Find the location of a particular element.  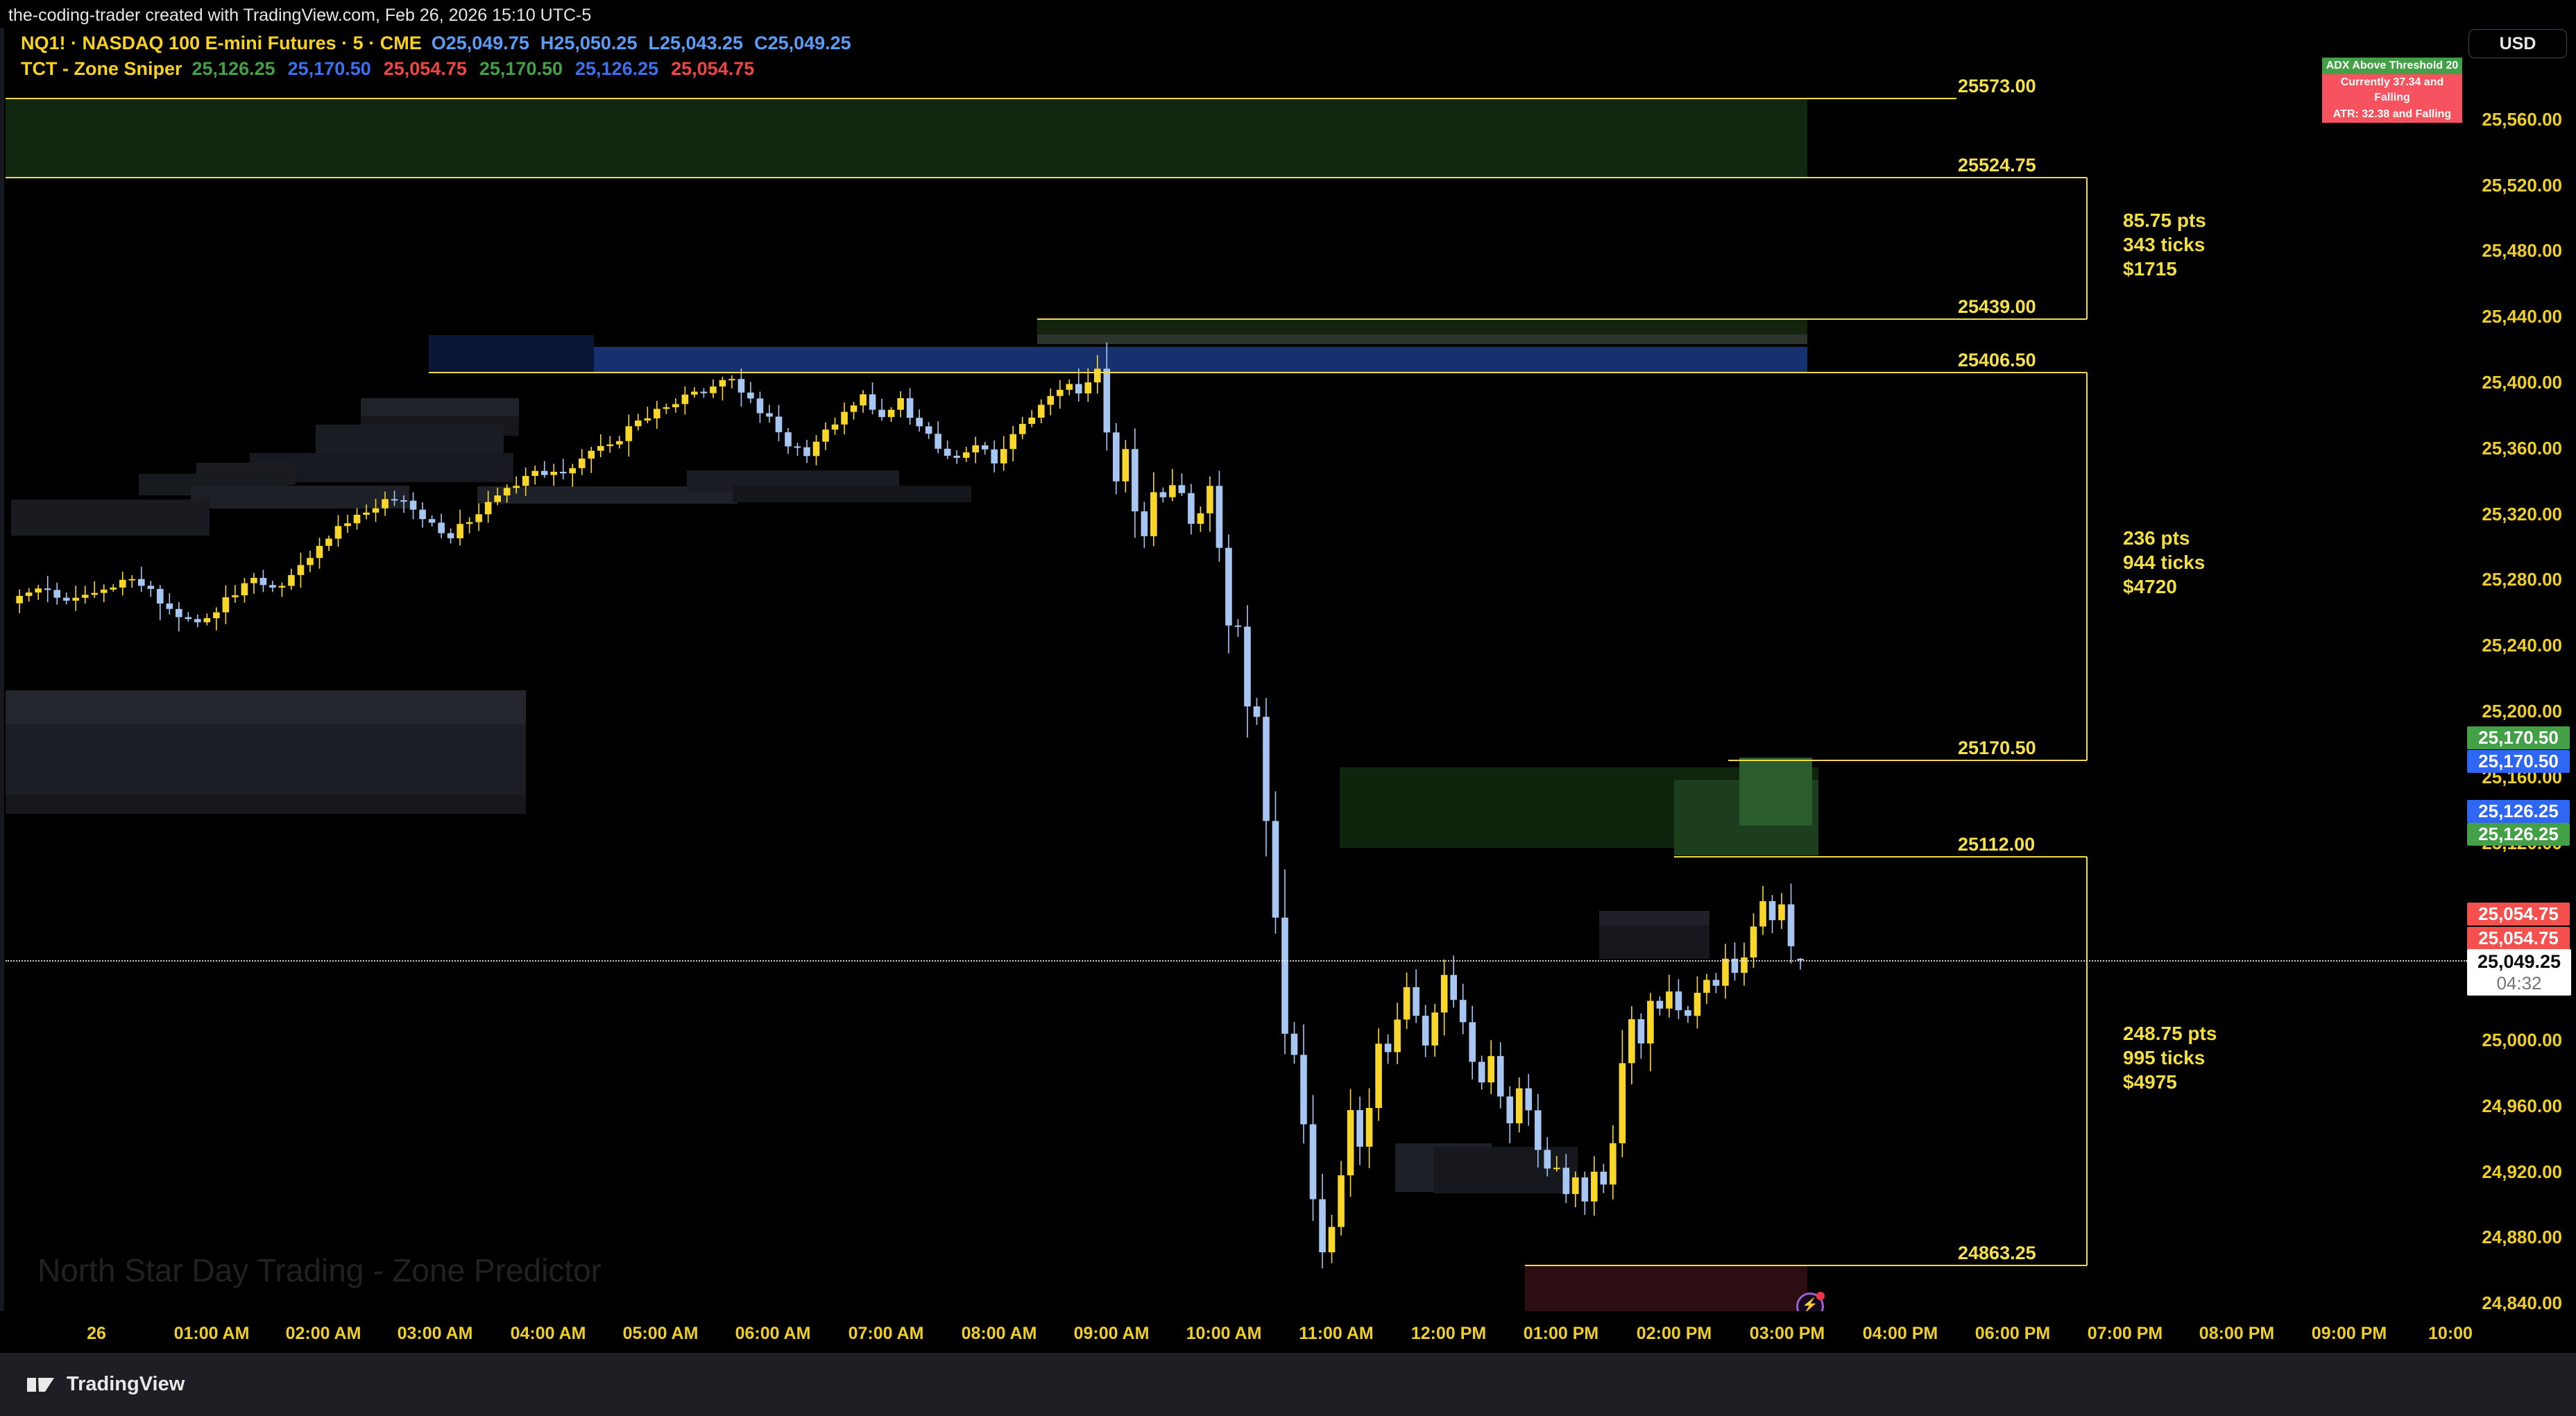

indicator-value: 25,170.50 is located at coordinates (329, 68).